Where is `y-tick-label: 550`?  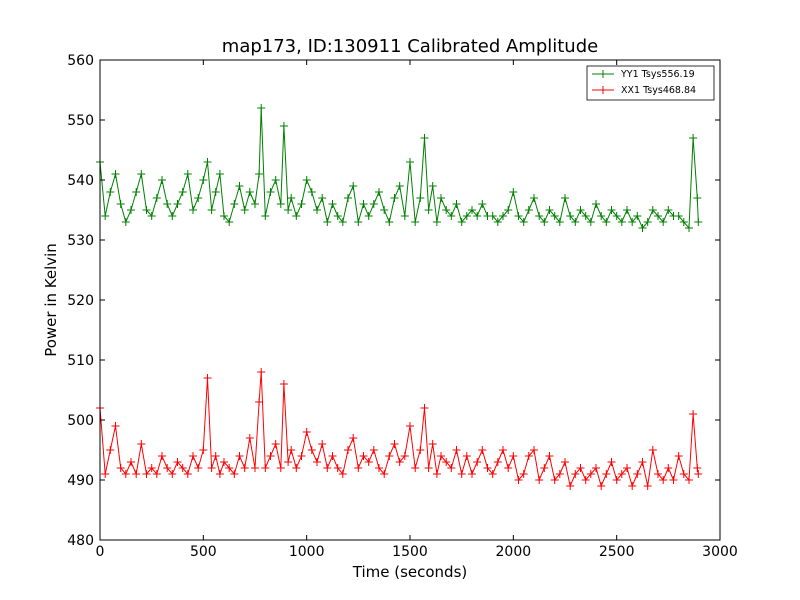 y-tick-label: 550 is located at coordinates (80, 121).